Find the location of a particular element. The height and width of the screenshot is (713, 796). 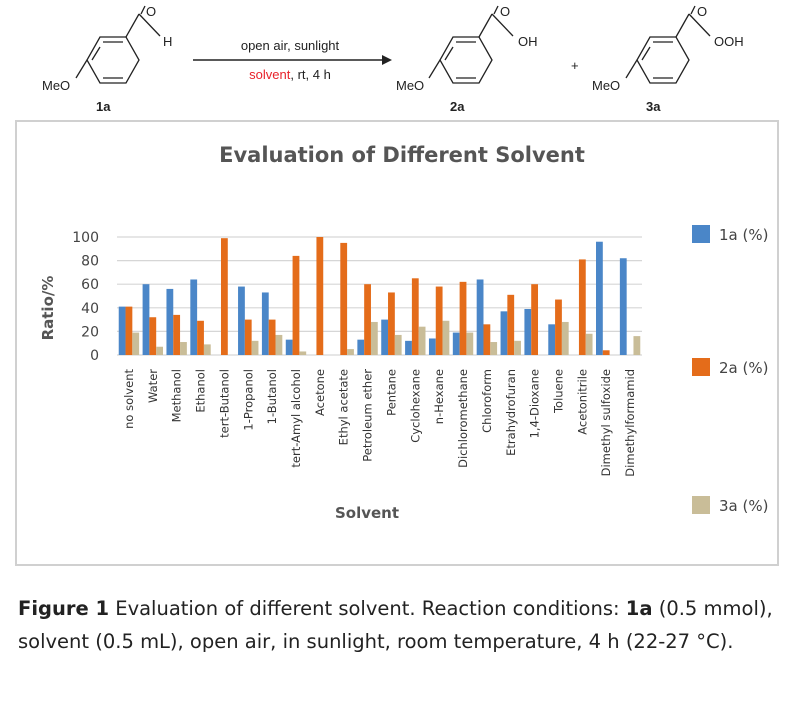

legend: 1a (%) 2a (%) 3a (%) is located at coordinates (730, 370).